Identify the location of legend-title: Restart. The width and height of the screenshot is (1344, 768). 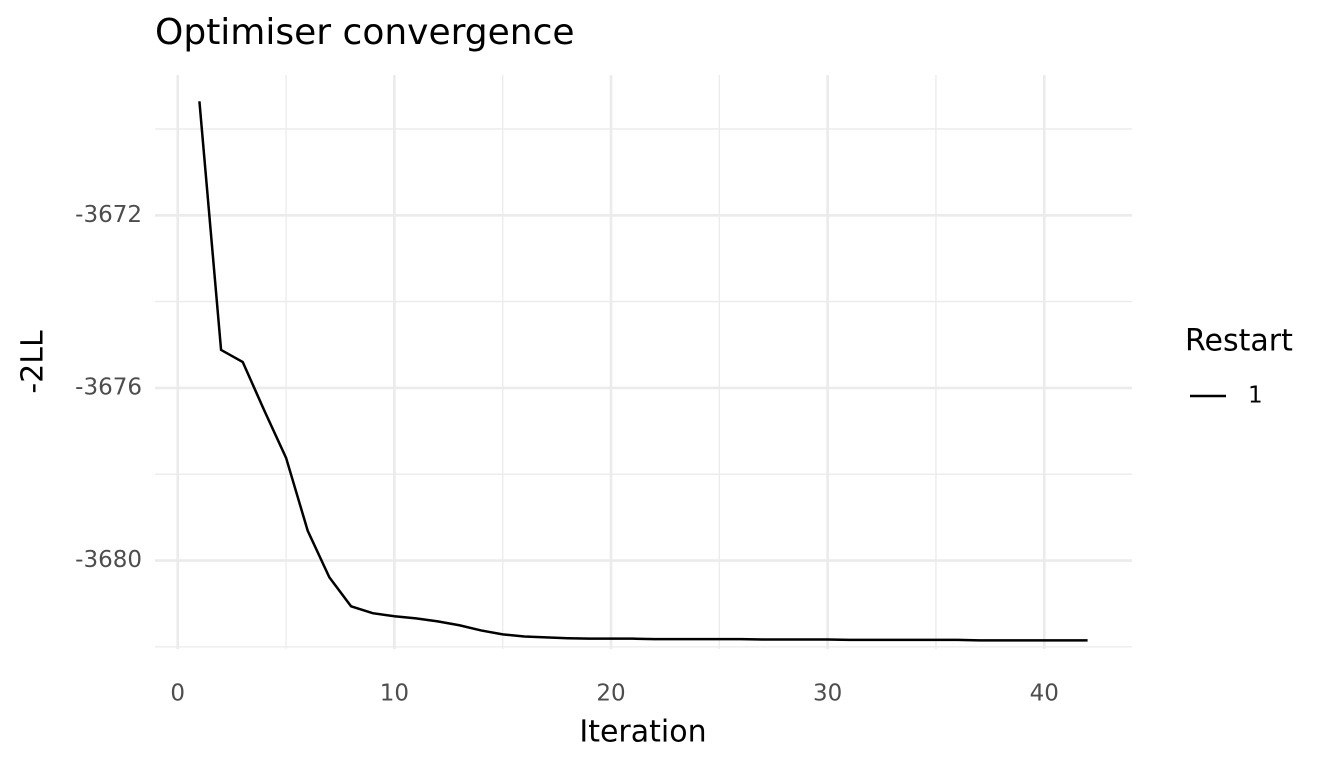
(1239, 341).